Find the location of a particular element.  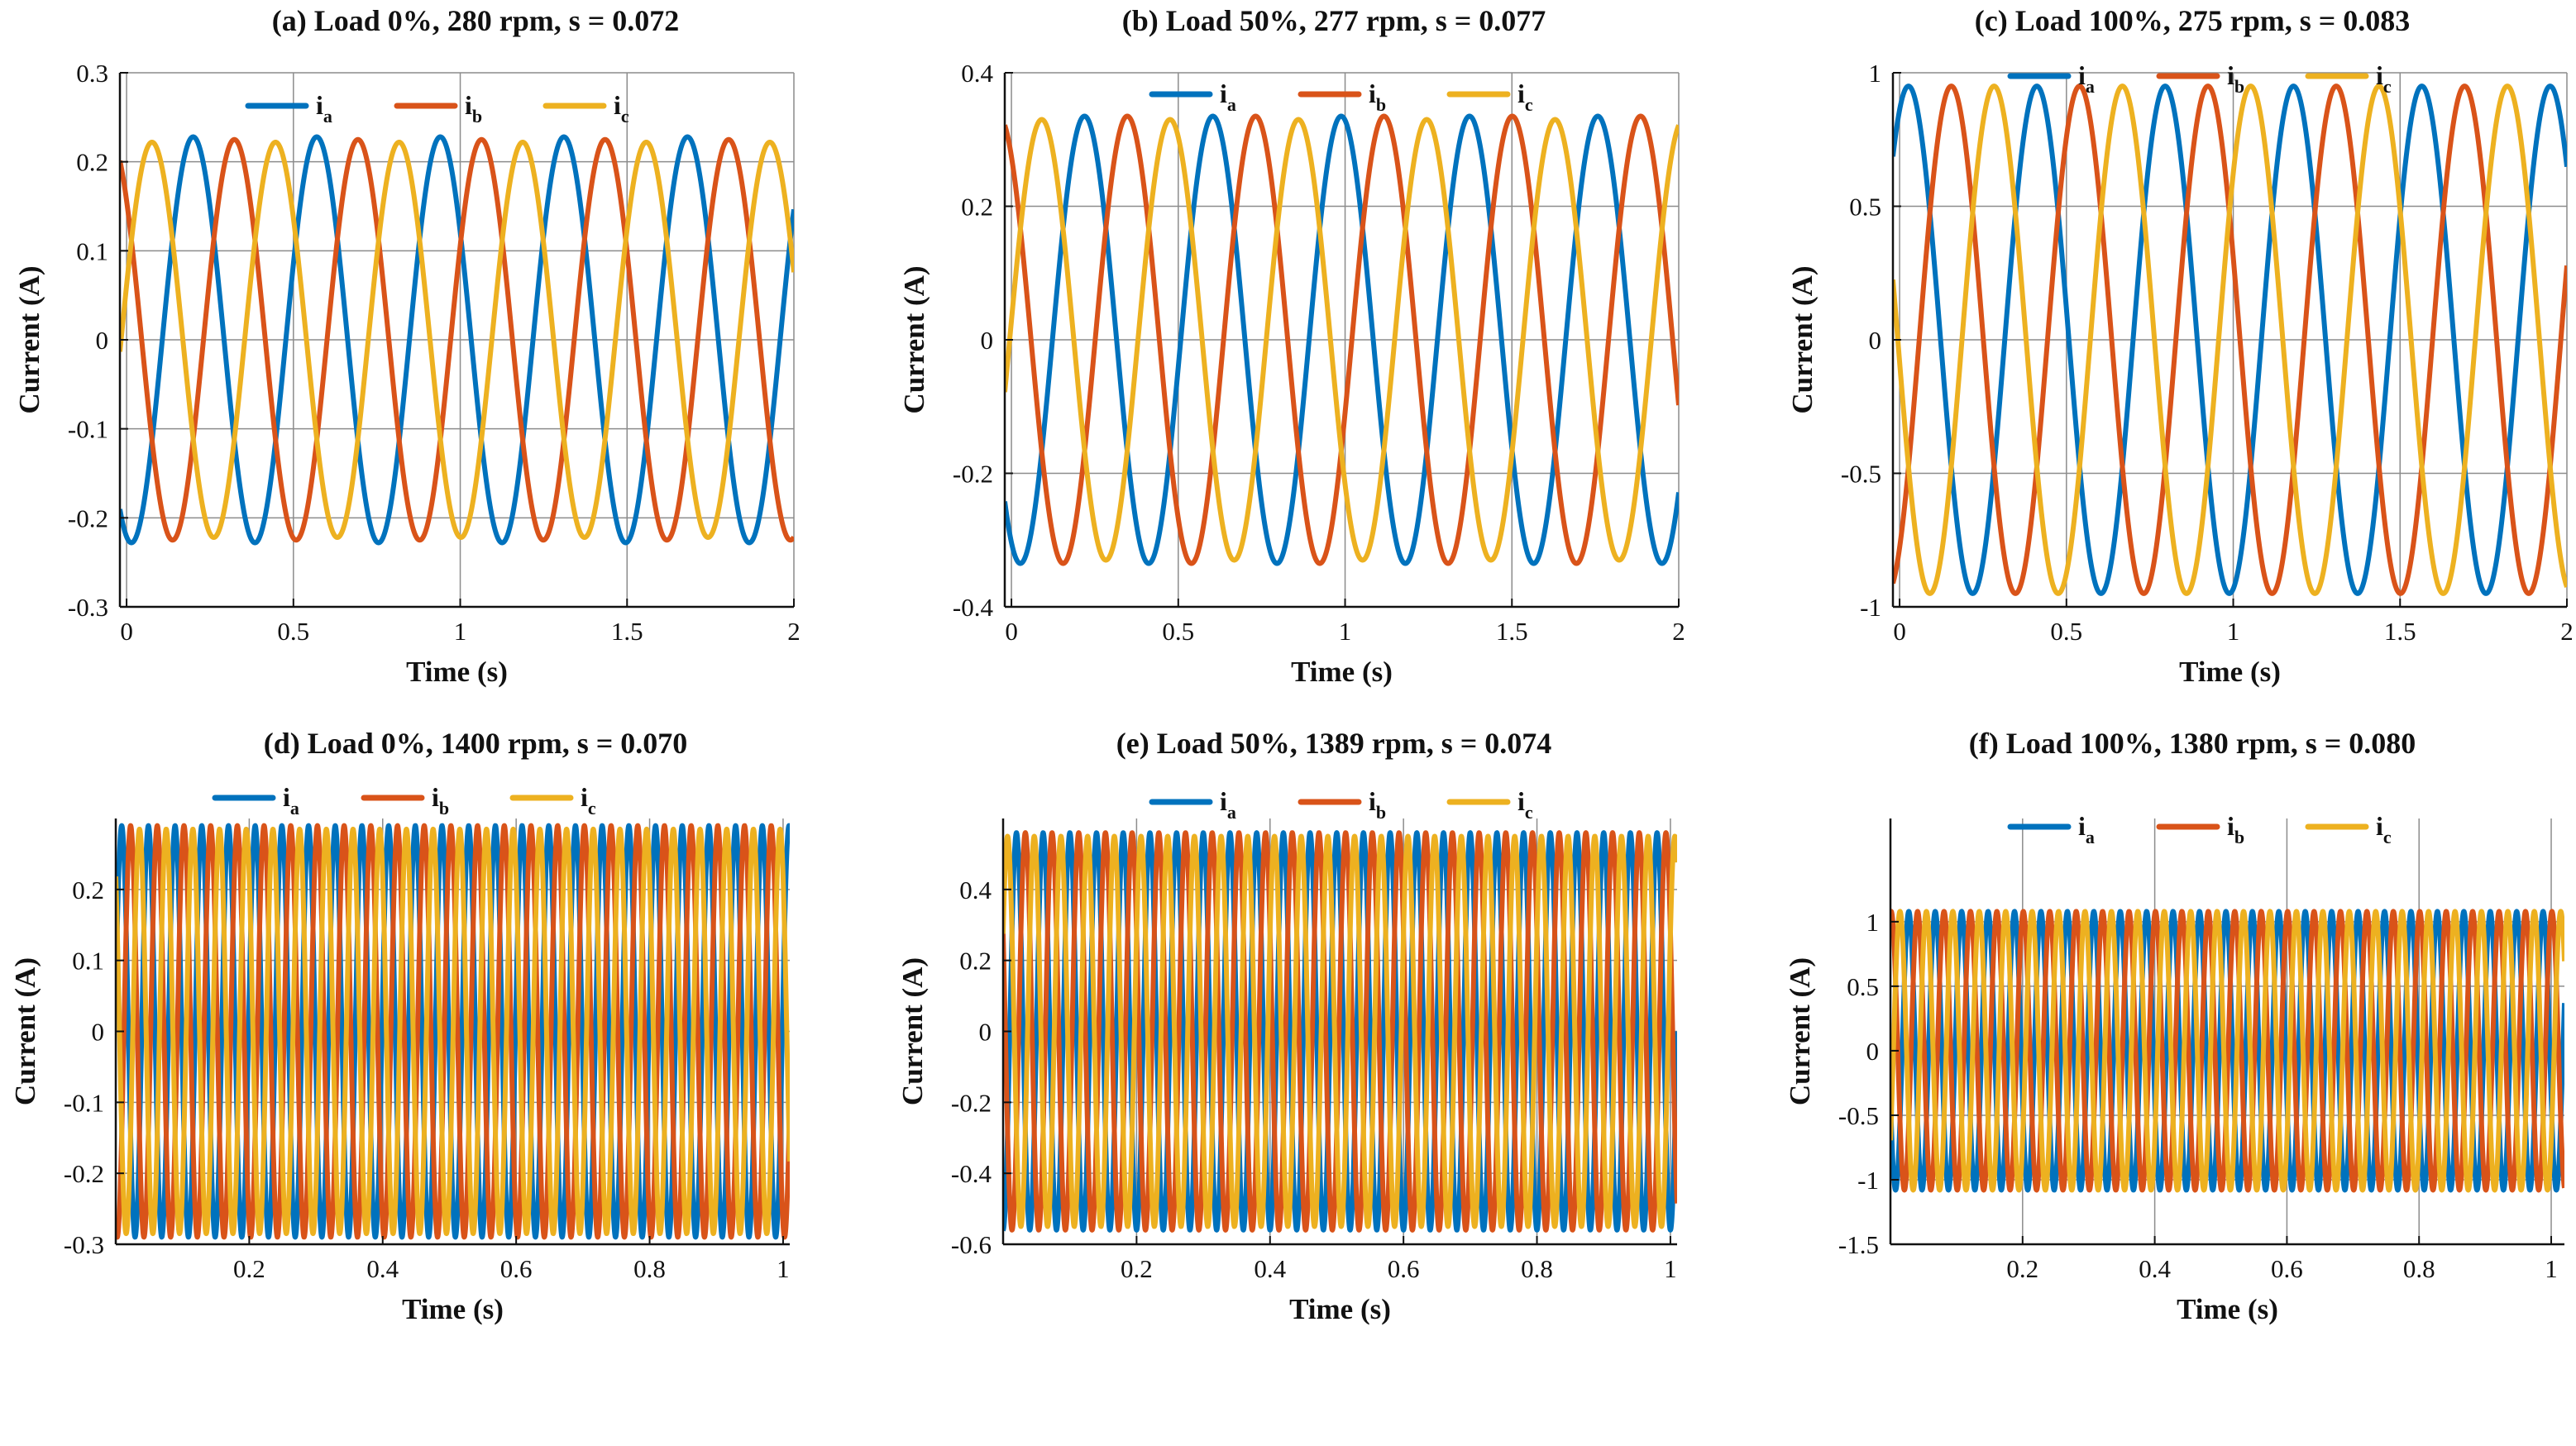

y-tick-label: -1 is located at coordinates (1870, 607).